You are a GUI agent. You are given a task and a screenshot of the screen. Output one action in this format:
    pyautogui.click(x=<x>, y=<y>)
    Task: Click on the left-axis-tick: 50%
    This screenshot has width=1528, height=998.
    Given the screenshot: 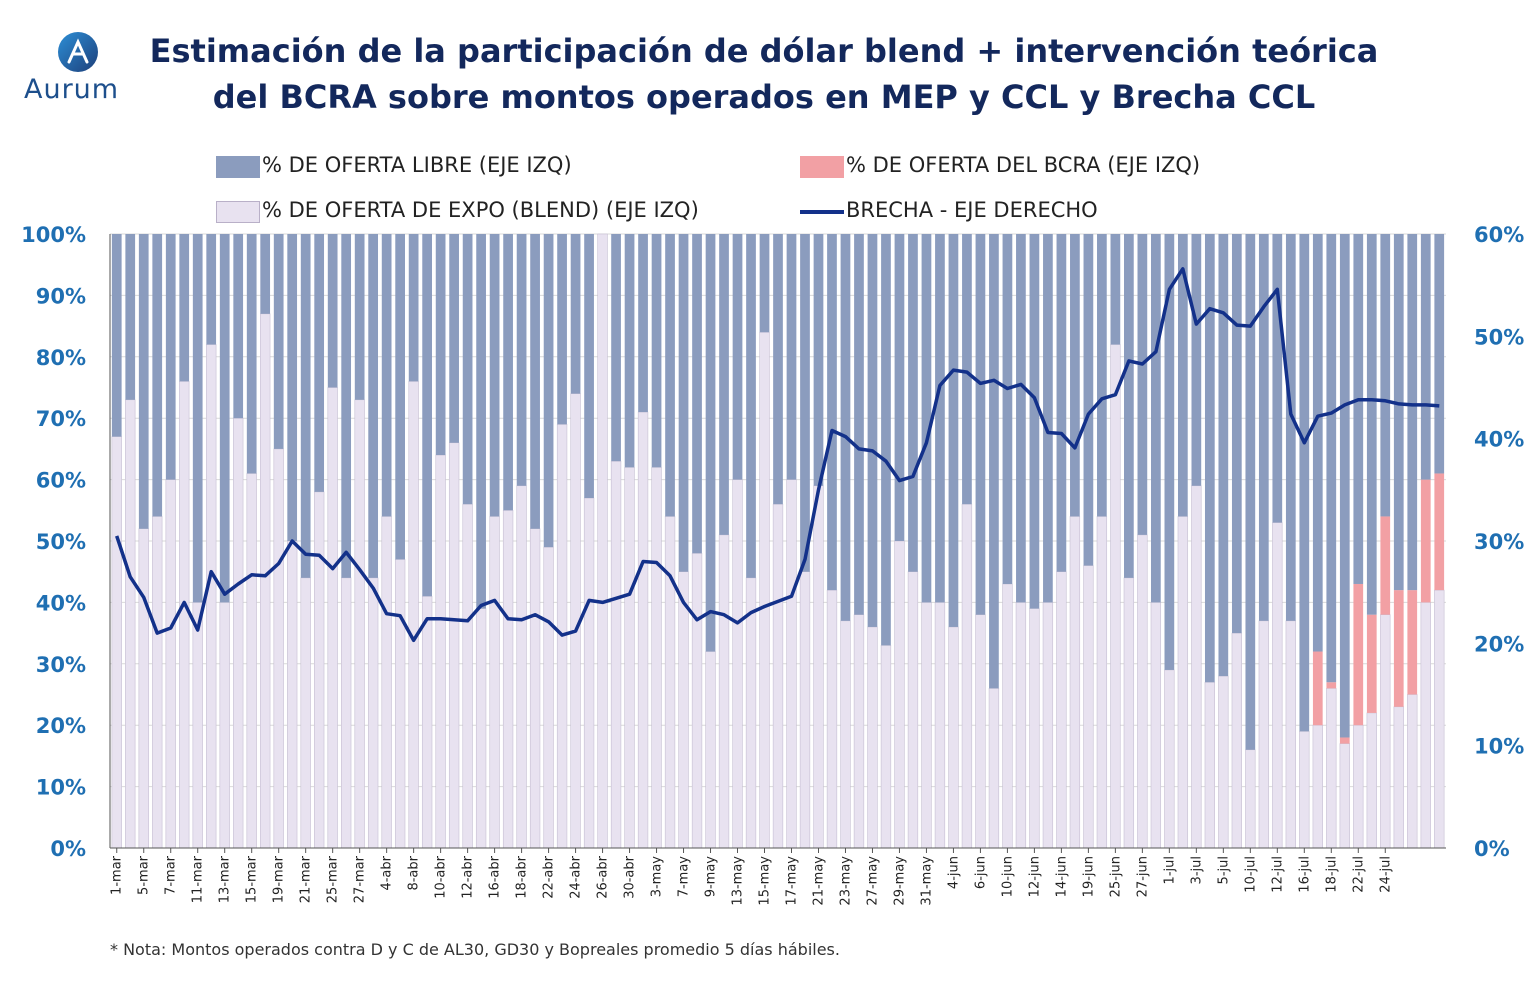 What is the action you would take?
    pyautogui.click(x=61, y=542)
    